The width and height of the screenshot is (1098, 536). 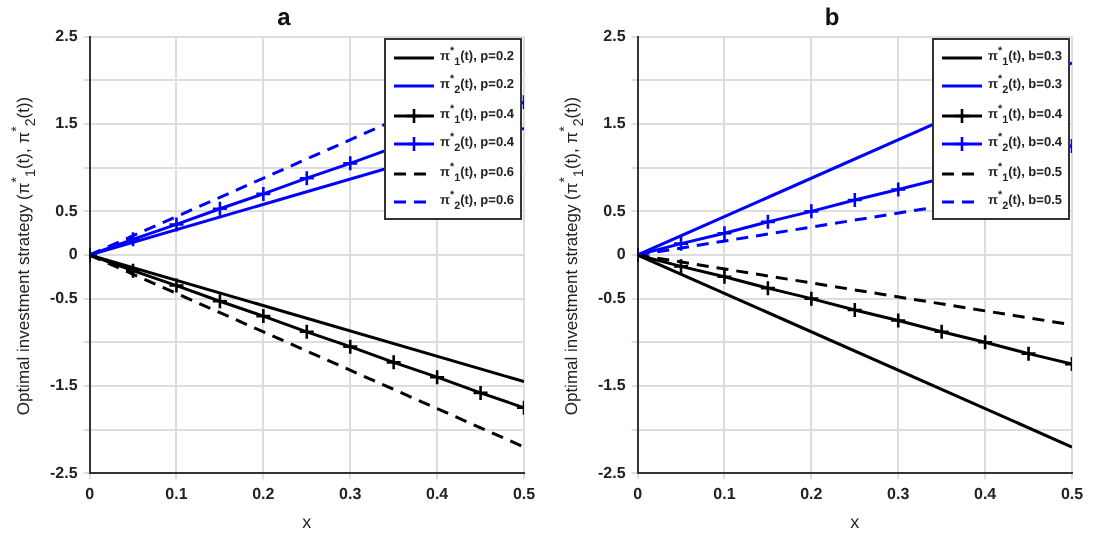 What do you see at coordinates (832, 17) in the screenshot?
I see `chart-title: b` at bounding box center [832, 17].